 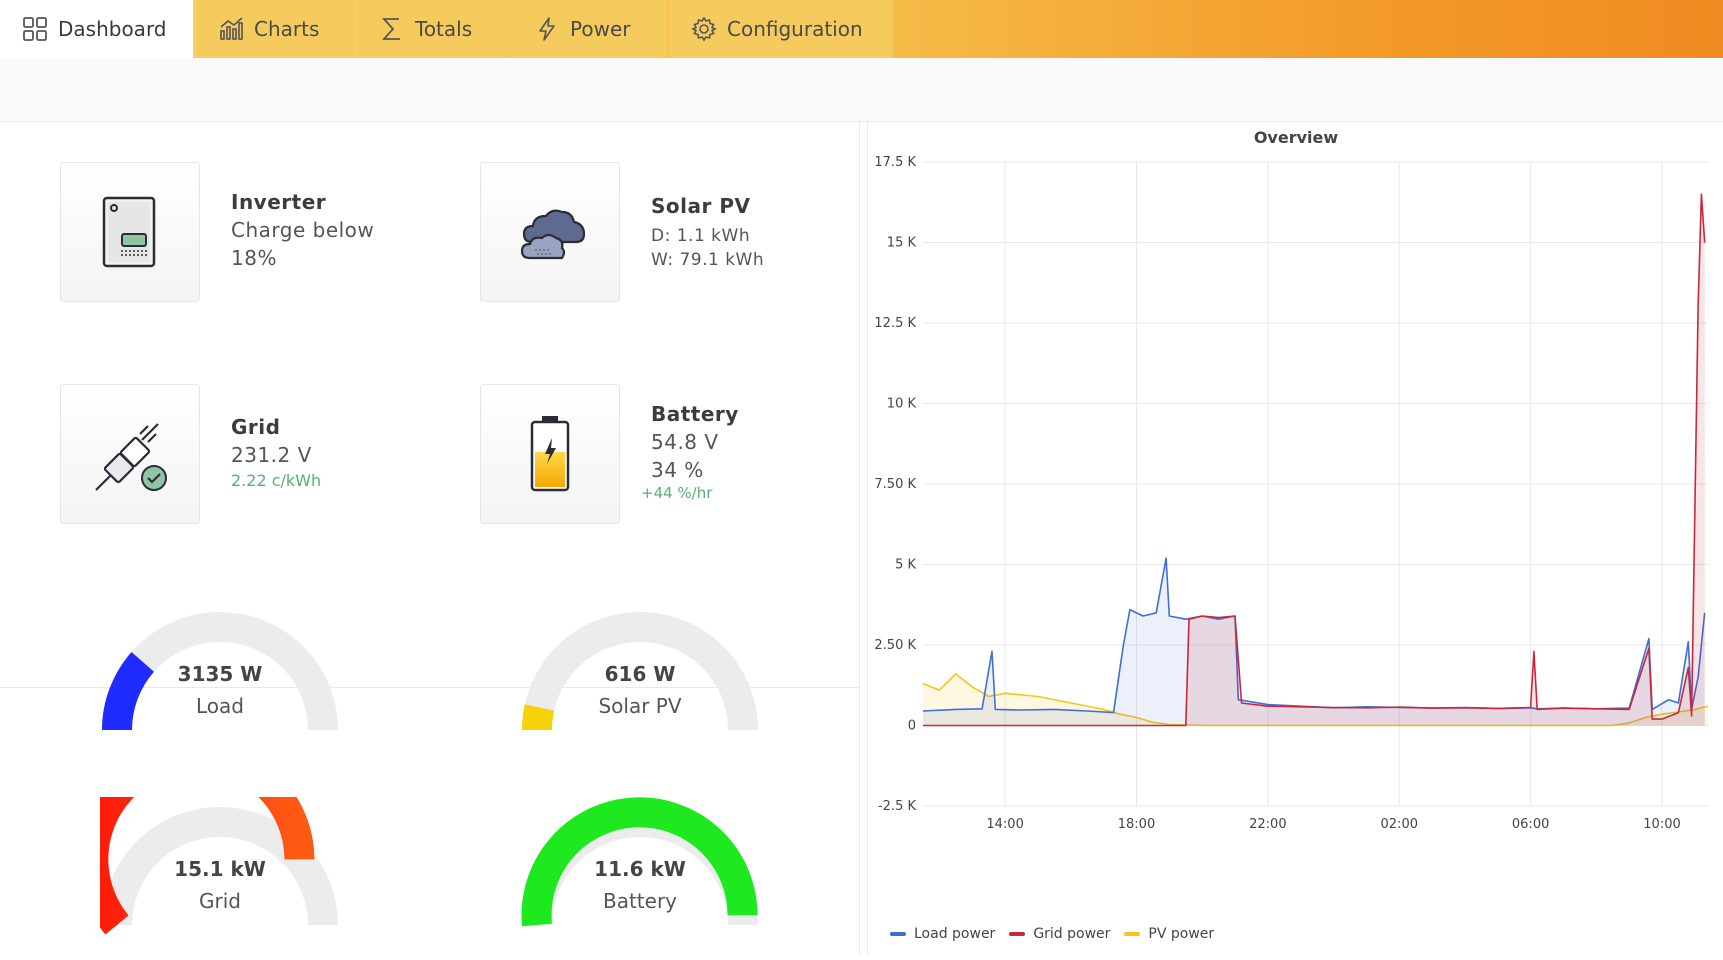 I want to click on y-tick-label: 7.50 K, so click(x=895, y=484).